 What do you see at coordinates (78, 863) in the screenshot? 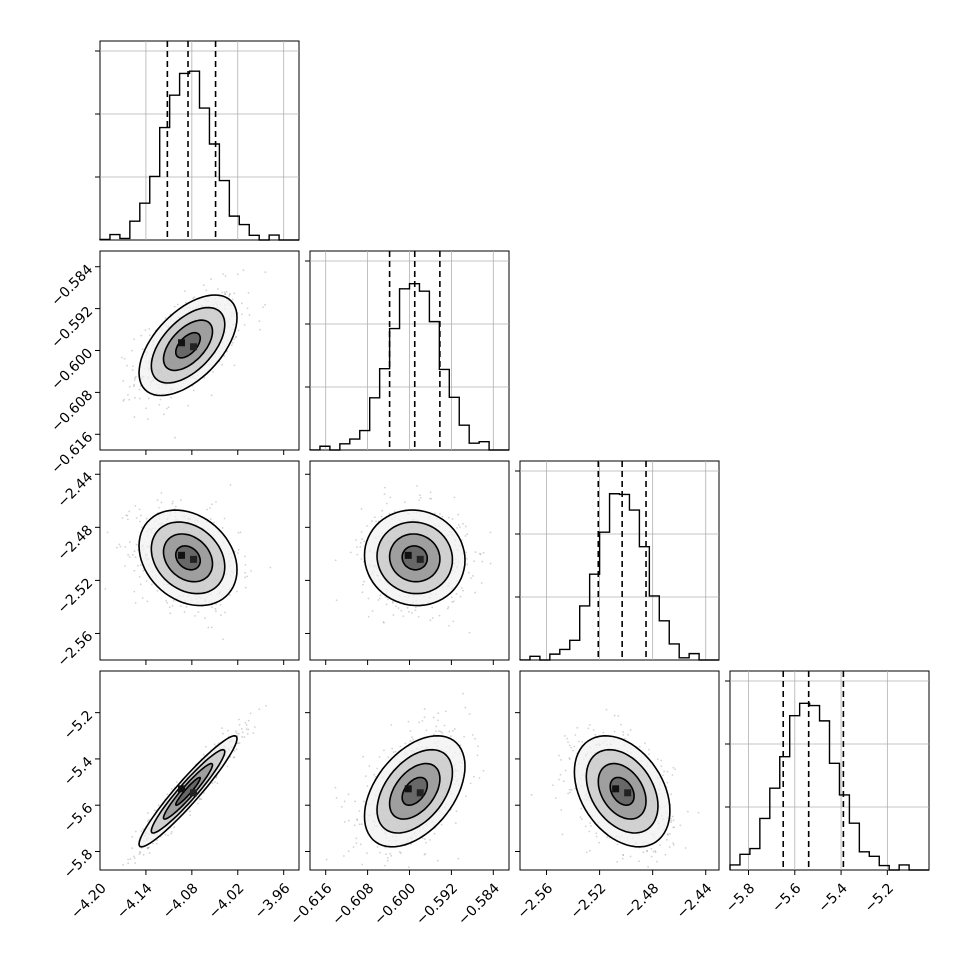
I see `y-tick-label: −5.8` at bounding box center [78, 863].